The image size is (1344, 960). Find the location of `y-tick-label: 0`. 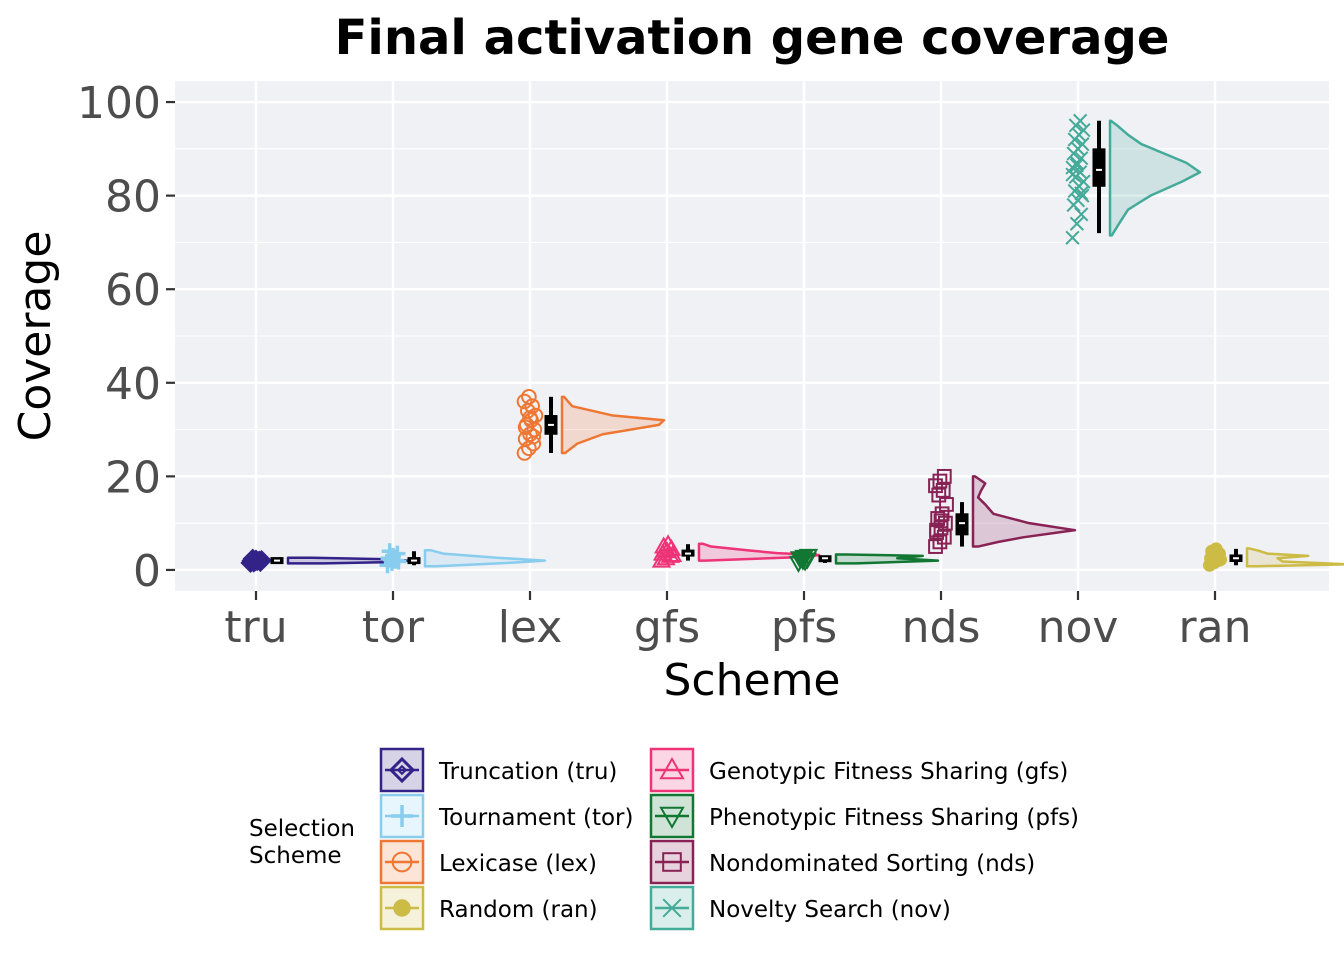

y-tick-label: 0 is located at coordinates (147, 571).